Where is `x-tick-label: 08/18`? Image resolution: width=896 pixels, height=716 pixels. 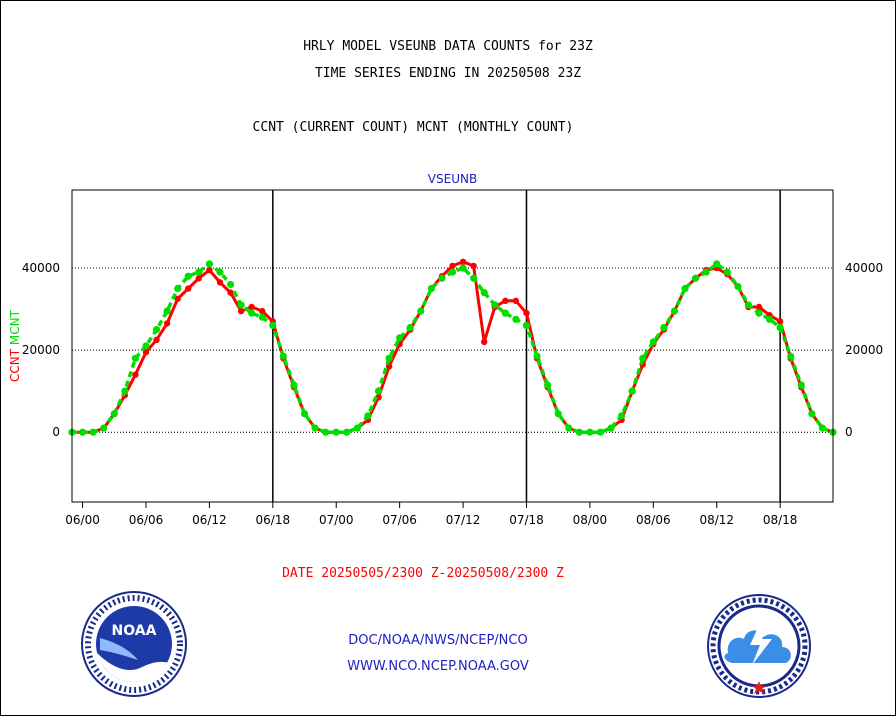
x-tick-label: 08/18 is located at coordinates (780, 520).